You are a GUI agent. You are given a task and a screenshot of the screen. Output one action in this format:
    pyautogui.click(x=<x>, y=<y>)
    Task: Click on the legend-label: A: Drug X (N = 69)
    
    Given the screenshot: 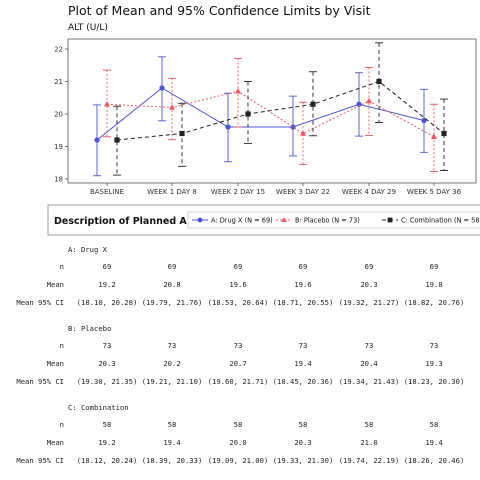 What is the action you would take?
    pyautogui.click(x=242, y=221)
    